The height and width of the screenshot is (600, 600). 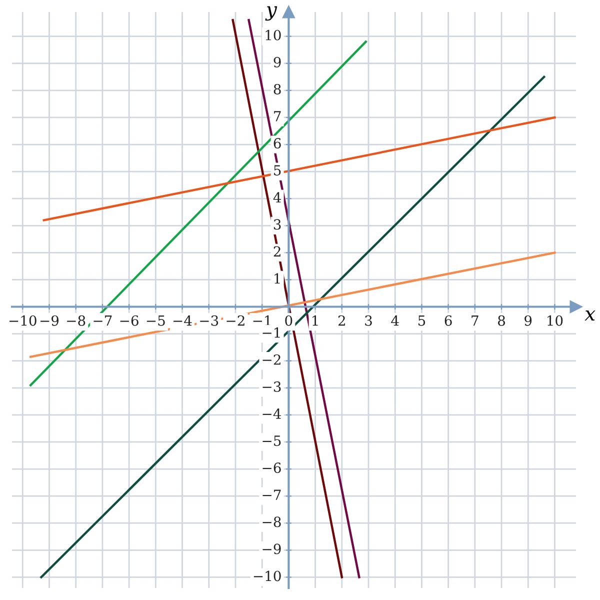 I want to click on y-tick-label: 10, so click(x=273, y=35).